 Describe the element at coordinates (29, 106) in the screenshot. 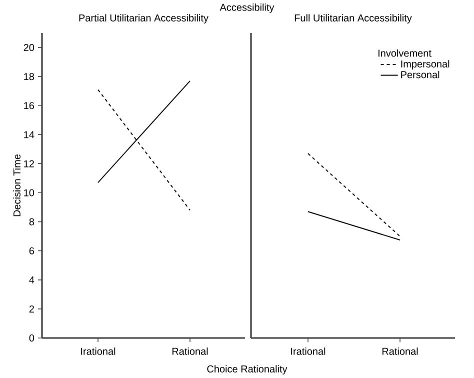

I see `y-tick-label: 16` at that location.